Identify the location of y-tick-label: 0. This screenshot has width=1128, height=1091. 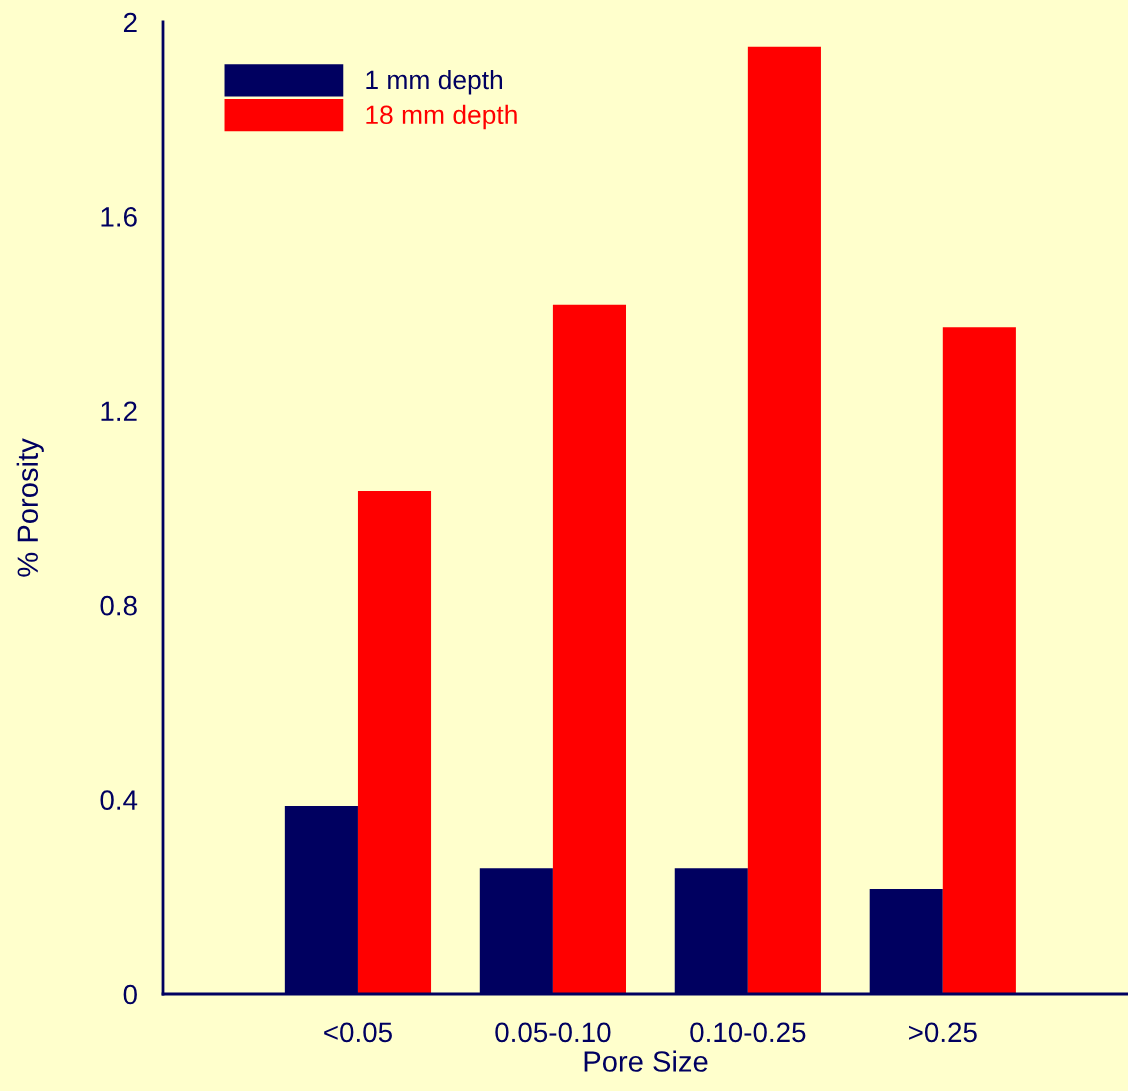
(130, 994).